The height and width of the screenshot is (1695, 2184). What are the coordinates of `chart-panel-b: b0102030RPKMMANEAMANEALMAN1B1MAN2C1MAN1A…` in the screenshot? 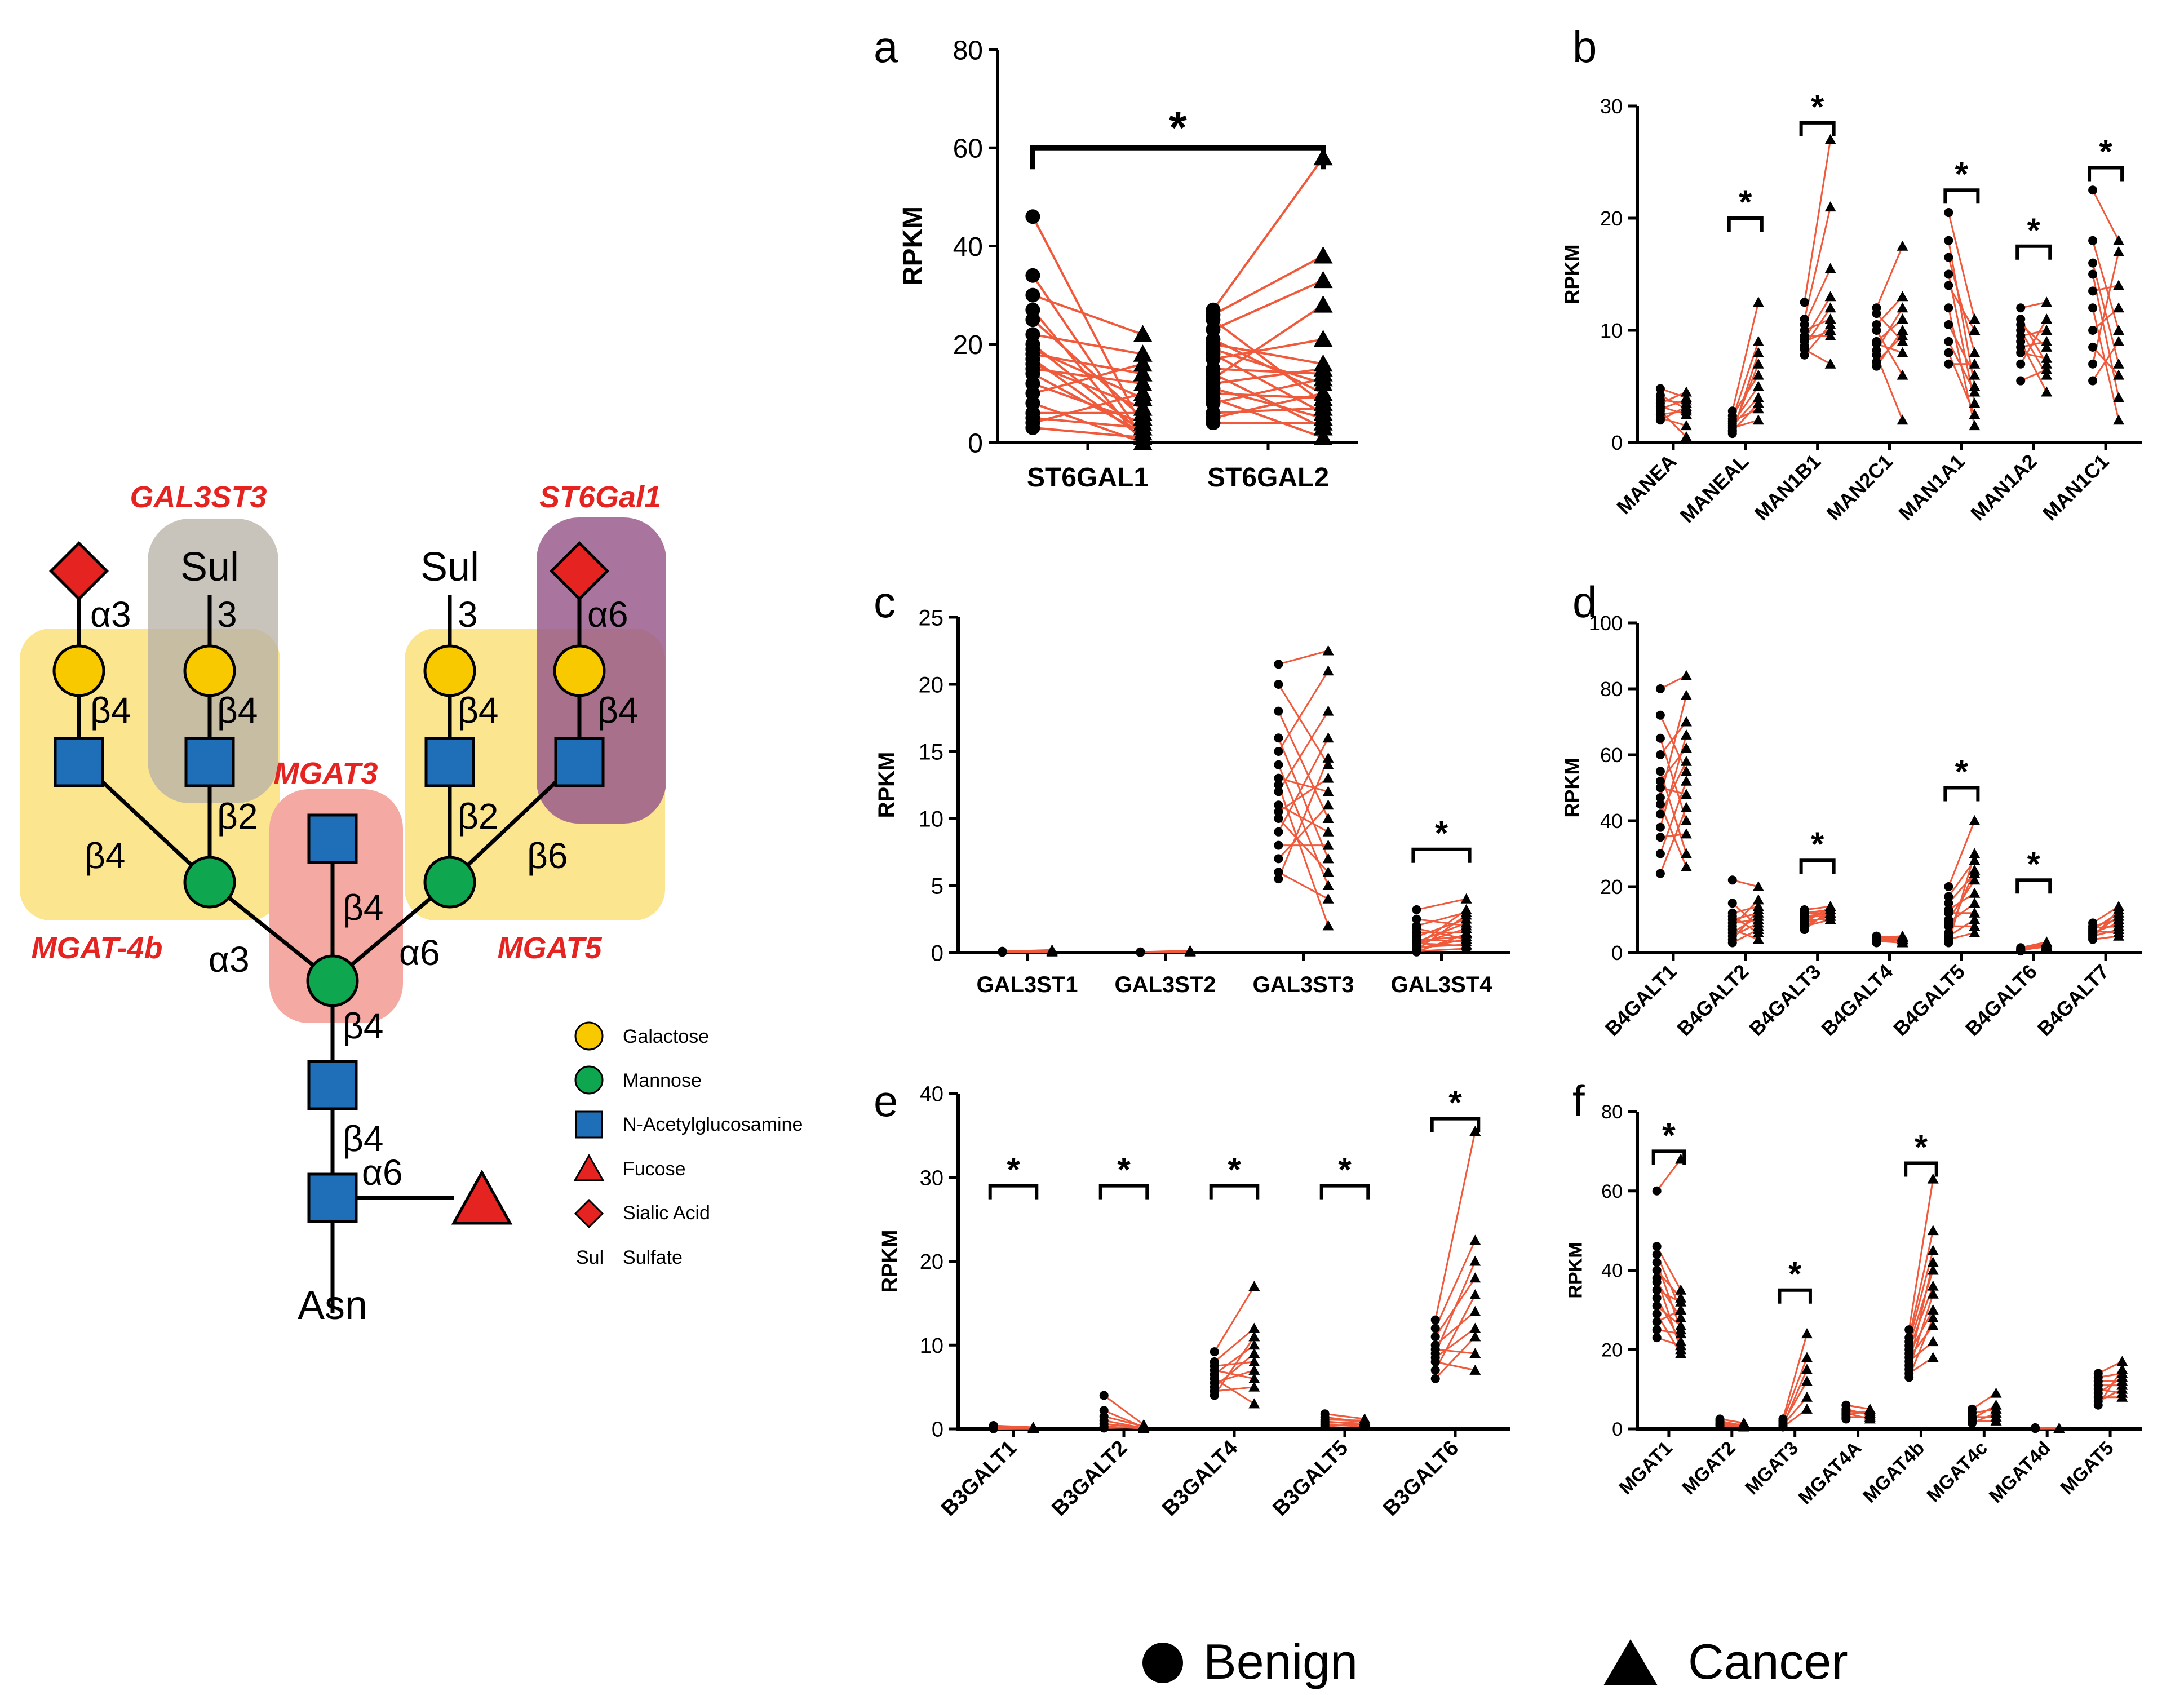 It's located at (1851, 275).